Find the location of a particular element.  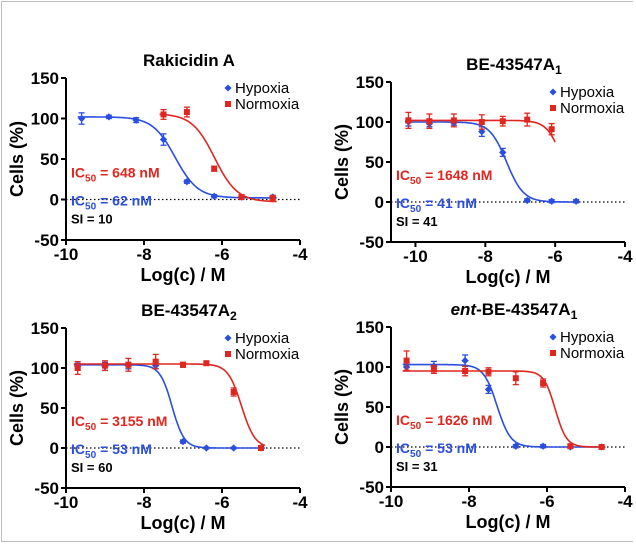

chart-title: ent-BE-43547A1​ is located at coordinates (514, 311).